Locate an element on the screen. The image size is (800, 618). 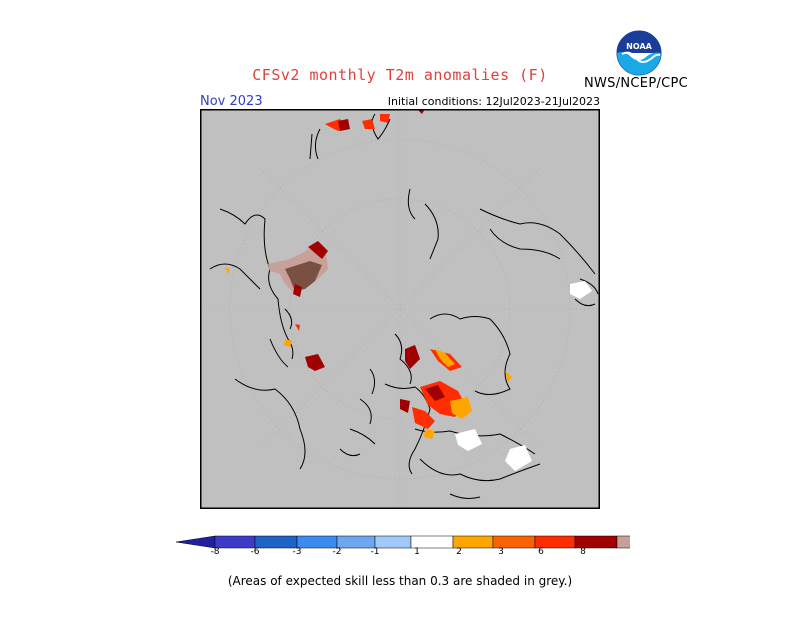
agency-label: NWS/NCEP/CPC is located at coordinates (636, 83).